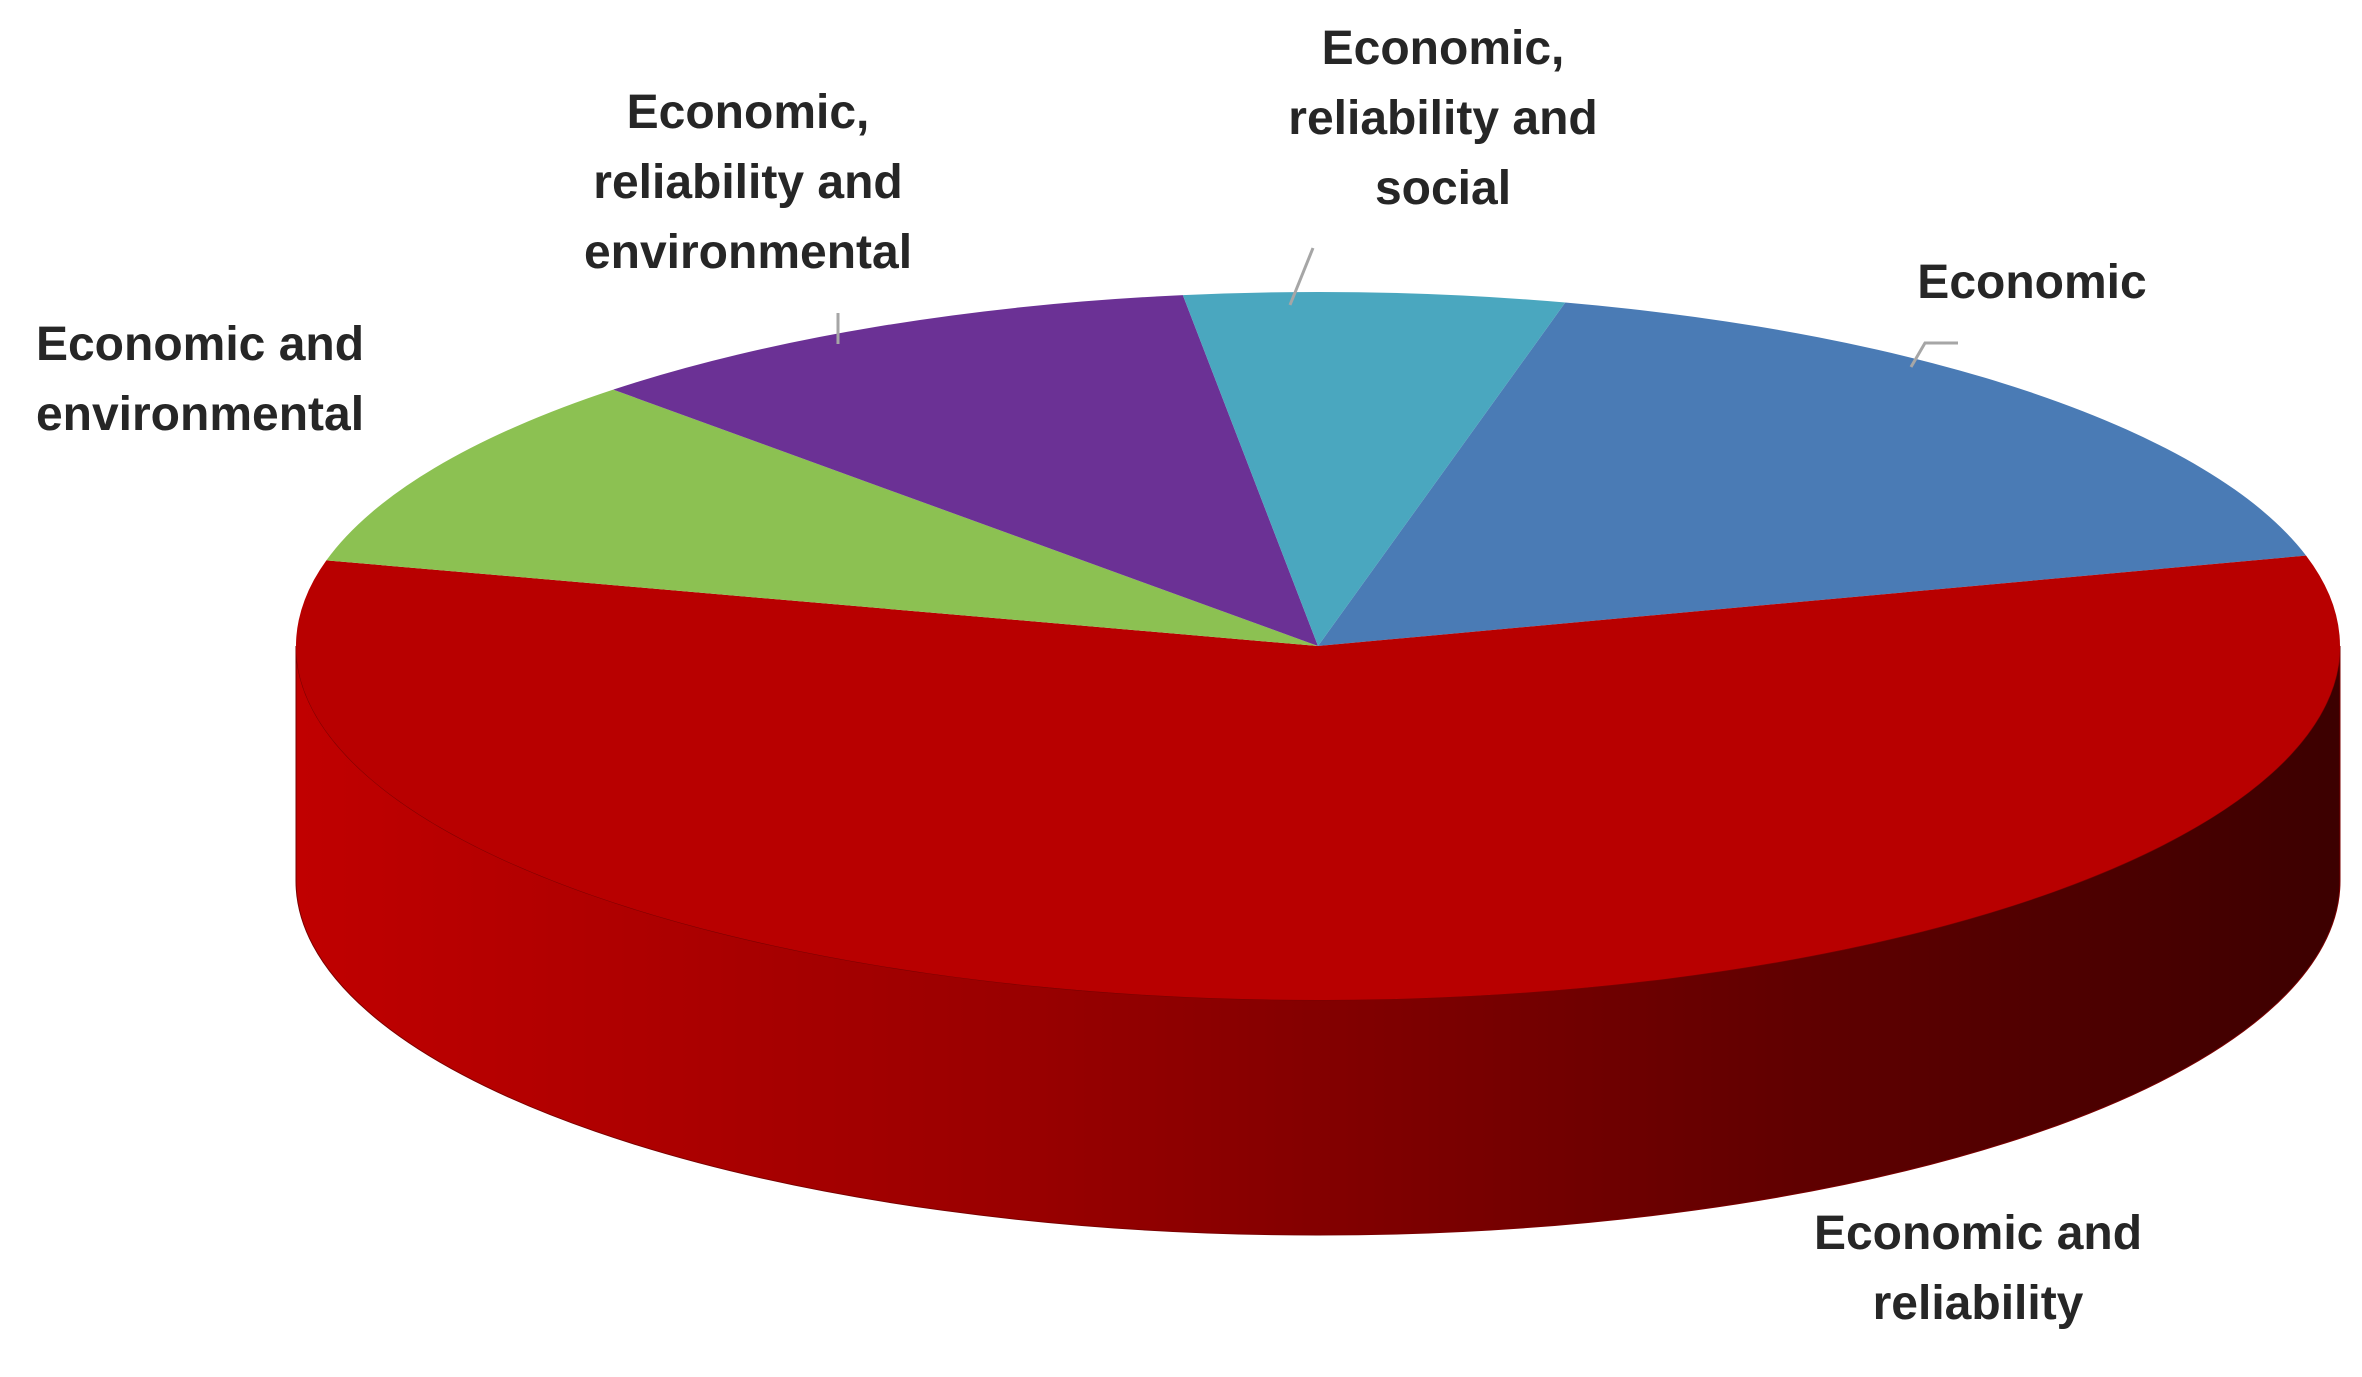  I want to click on data-label-2: Economic and environmental, so click(200, 379).